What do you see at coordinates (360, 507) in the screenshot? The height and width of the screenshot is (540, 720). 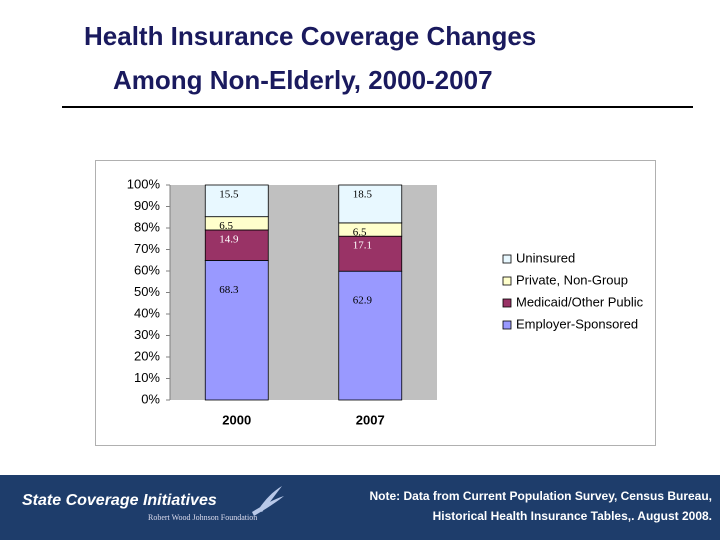 I see `footer-band` at bounding box center [360, 507].